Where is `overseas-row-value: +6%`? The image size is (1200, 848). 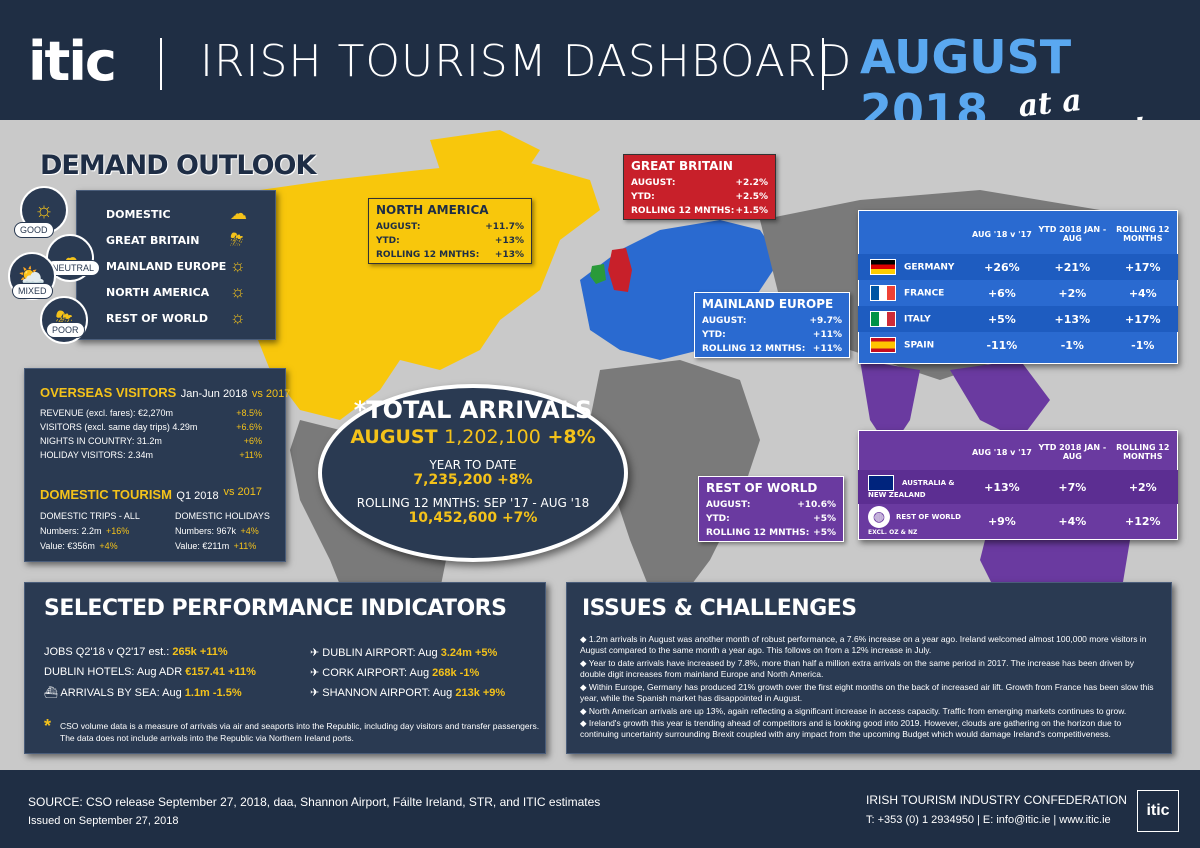 overseas-row-value: +6% is located at coordinates (252, 441).